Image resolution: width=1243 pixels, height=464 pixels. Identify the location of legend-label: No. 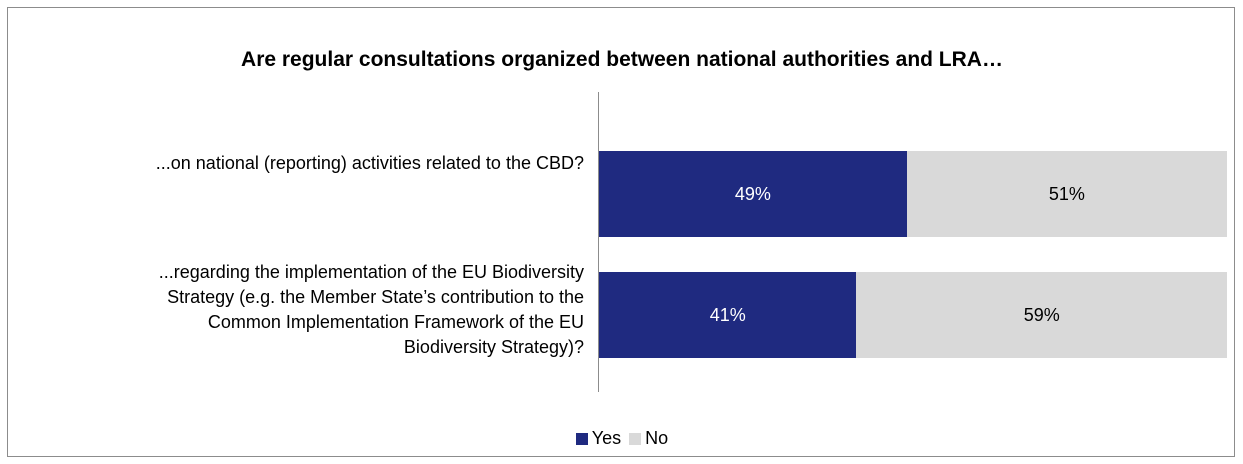
(657, 438).